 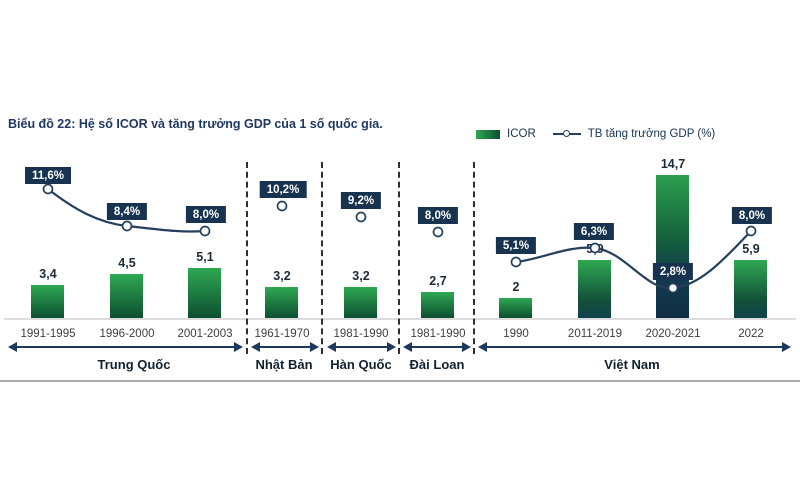 I want to click on group-label: Nhật Bản, so click(x=284, y=364).